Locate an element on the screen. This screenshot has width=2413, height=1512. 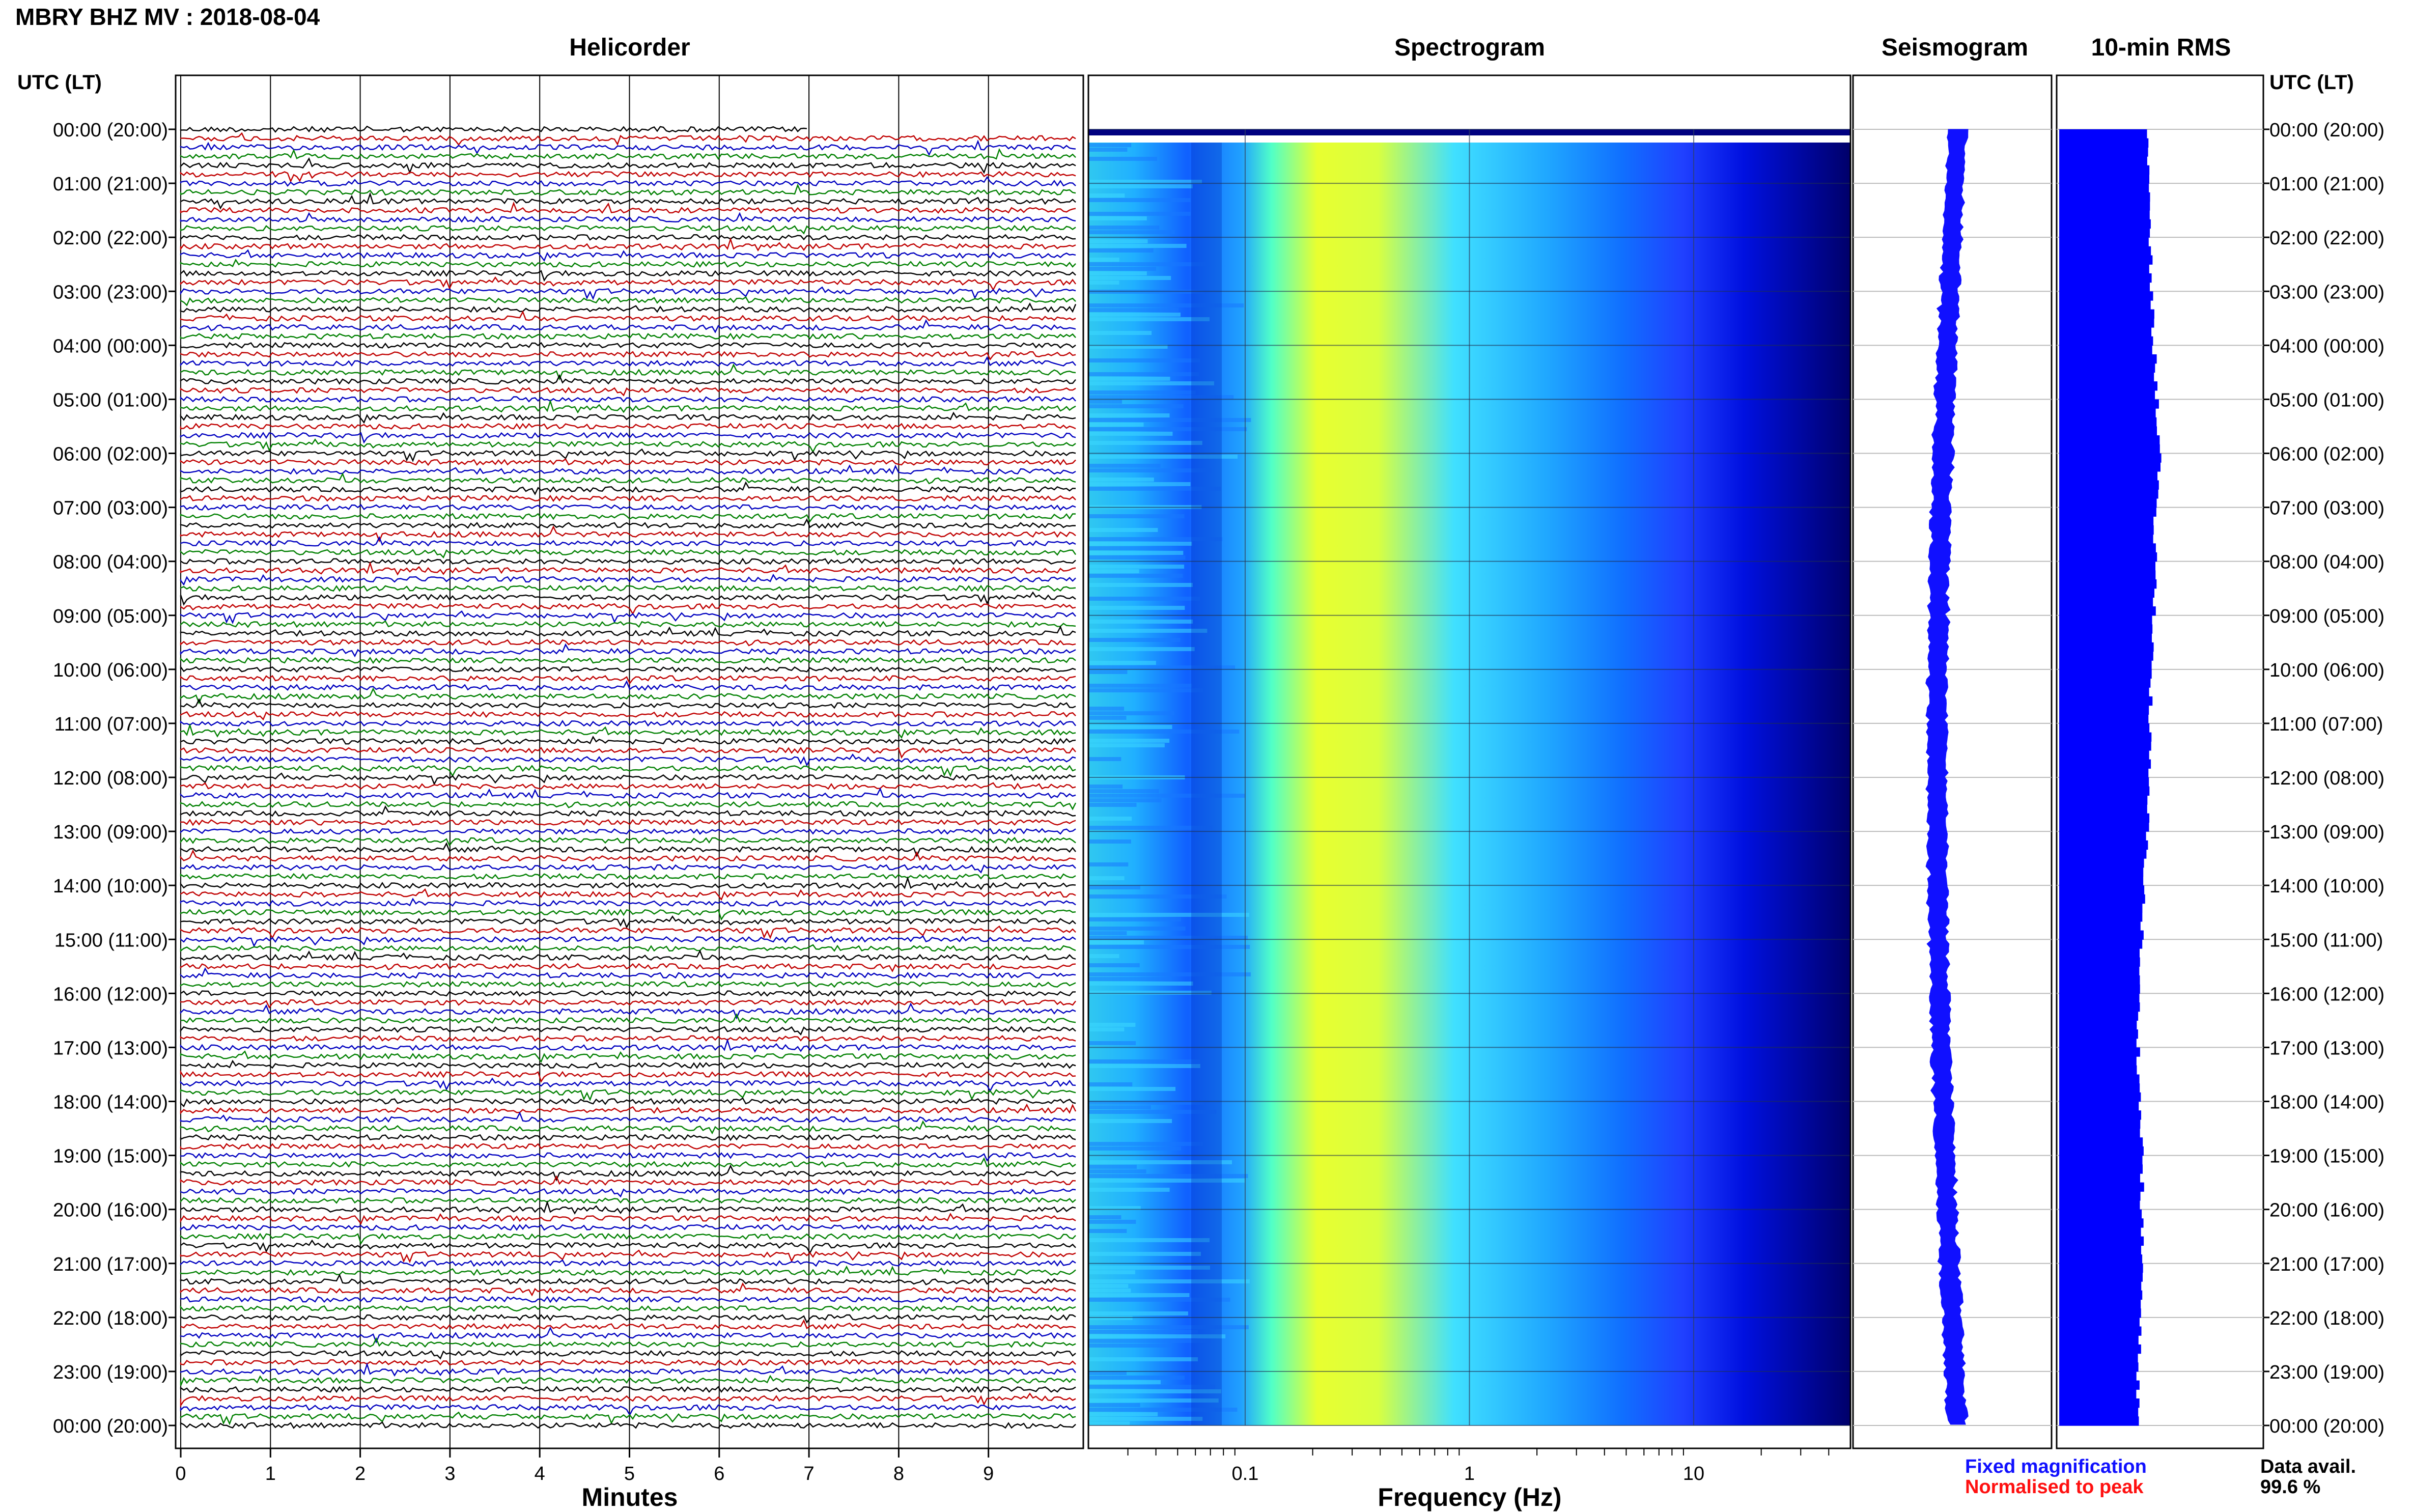
minutes-tick-label: 0 is located at coordinates (180, 1474).